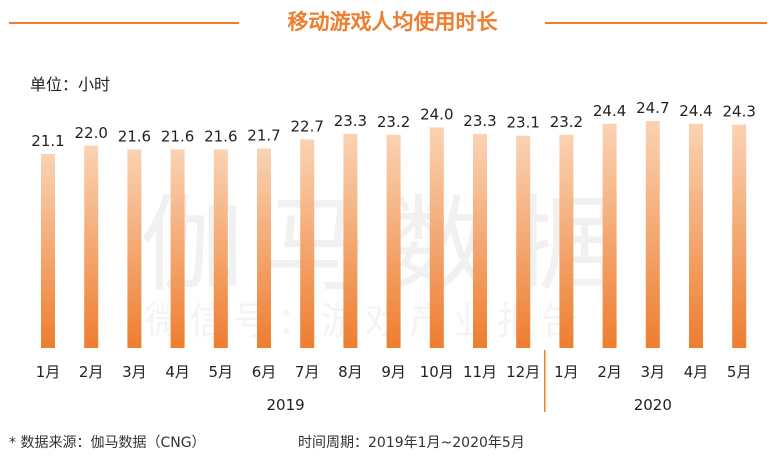 The image size is (777, 465). What do you see at coordinates (656, 23) in the screenshot?
I see `title-rule-right` at bounding box center [656, 23].